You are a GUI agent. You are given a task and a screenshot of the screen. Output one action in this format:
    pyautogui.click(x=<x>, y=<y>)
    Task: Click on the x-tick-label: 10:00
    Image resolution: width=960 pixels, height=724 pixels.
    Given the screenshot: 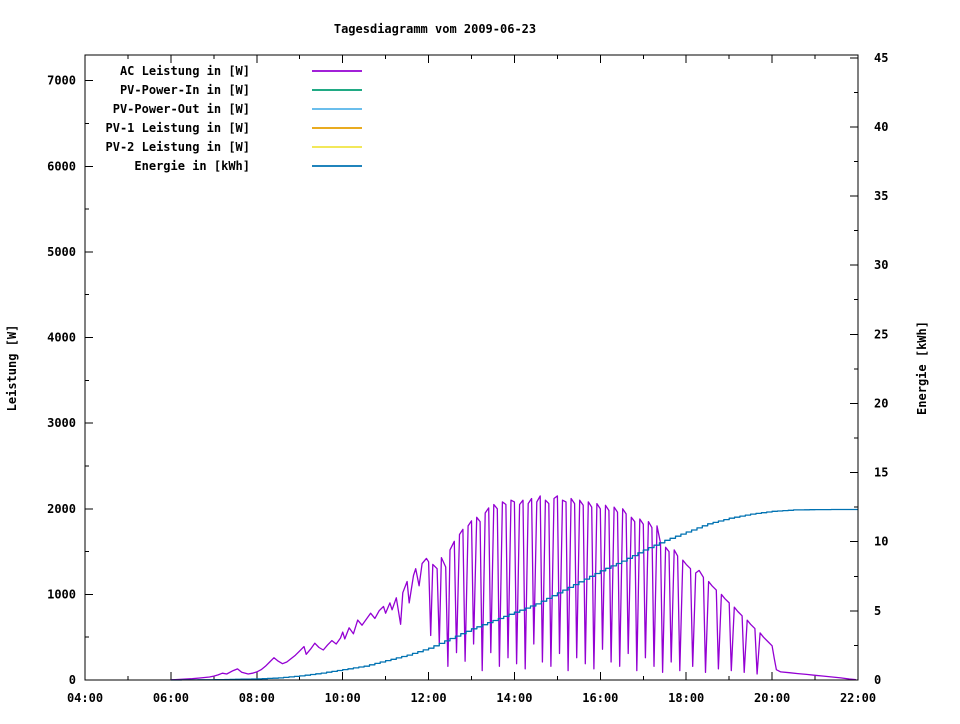 What is the action you would take?
    pyautogui.click(x=343, y=698)
    